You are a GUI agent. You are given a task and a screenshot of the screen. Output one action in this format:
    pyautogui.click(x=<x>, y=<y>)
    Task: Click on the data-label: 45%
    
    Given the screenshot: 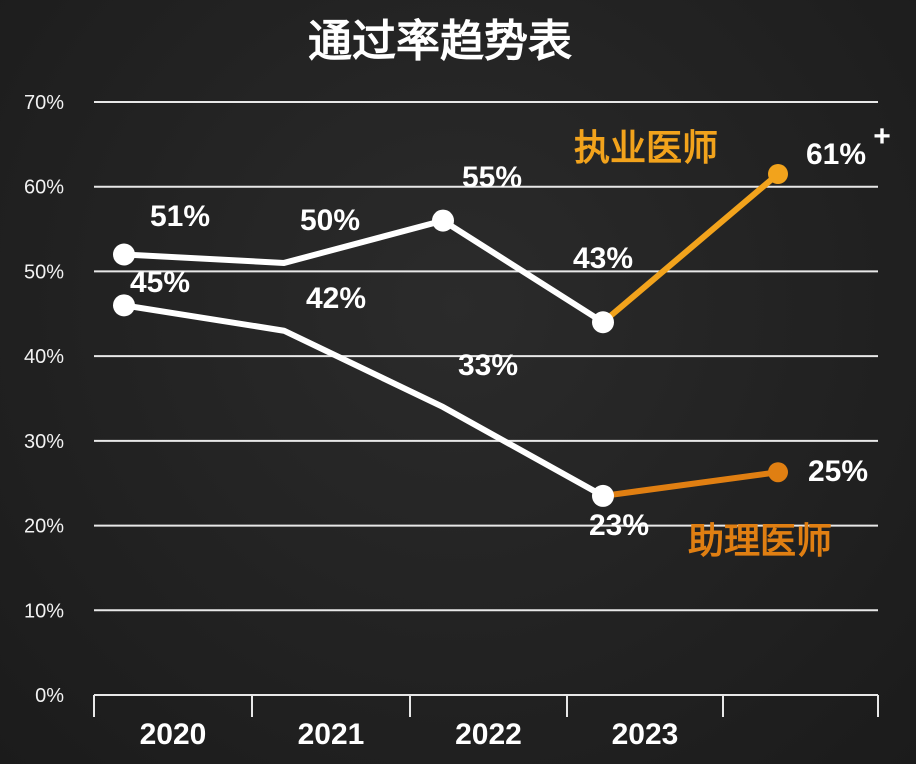 What is the action you would take?
    pyautogui.click(x=160, y=282)
    